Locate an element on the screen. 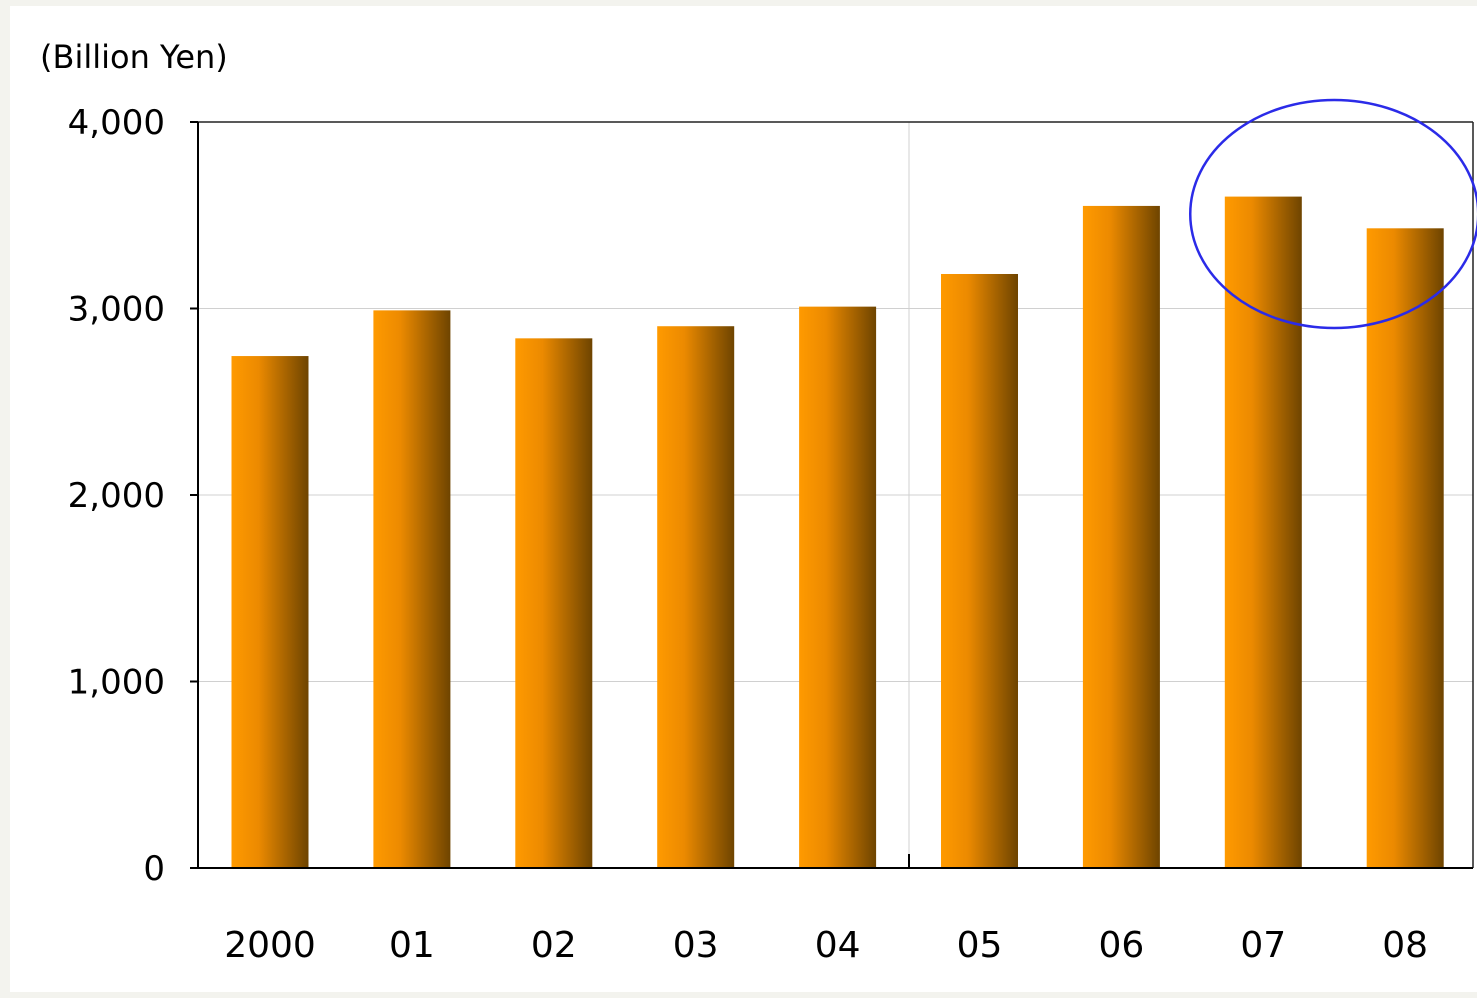  x-tick-label-02: 02 is located at coordinates (554, 945).